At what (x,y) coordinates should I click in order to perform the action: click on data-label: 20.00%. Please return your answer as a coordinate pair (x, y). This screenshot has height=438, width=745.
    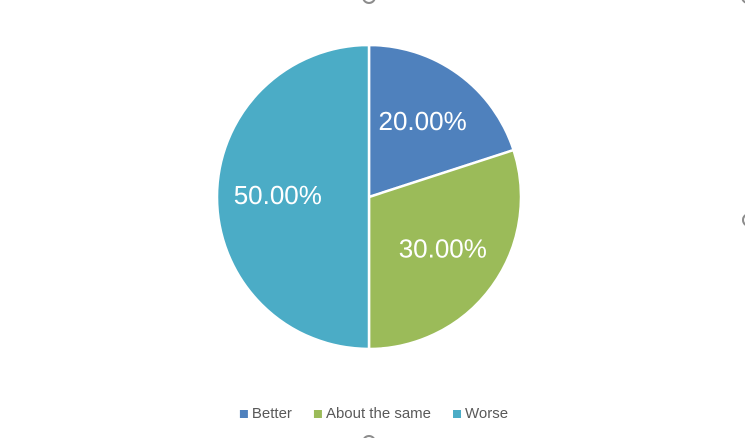
    Looking at the image, I should click on (423, 121).